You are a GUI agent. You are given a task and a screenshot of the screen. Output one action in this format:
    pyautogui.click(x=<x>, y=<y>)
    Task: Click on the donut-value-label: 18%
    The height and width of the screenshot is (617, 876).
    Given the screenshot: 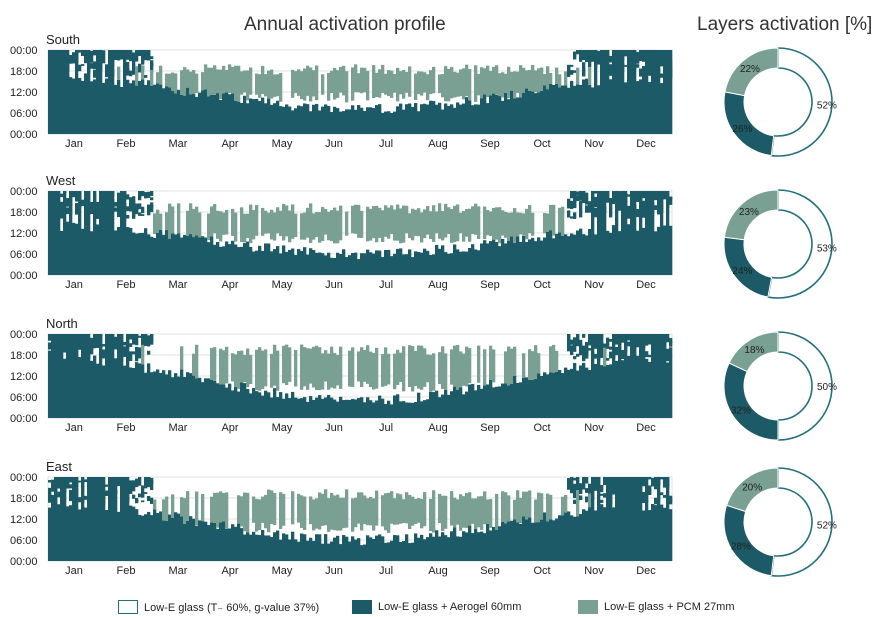 What is the action you would take?
    pyautogui.click(x=754, y=350)
    